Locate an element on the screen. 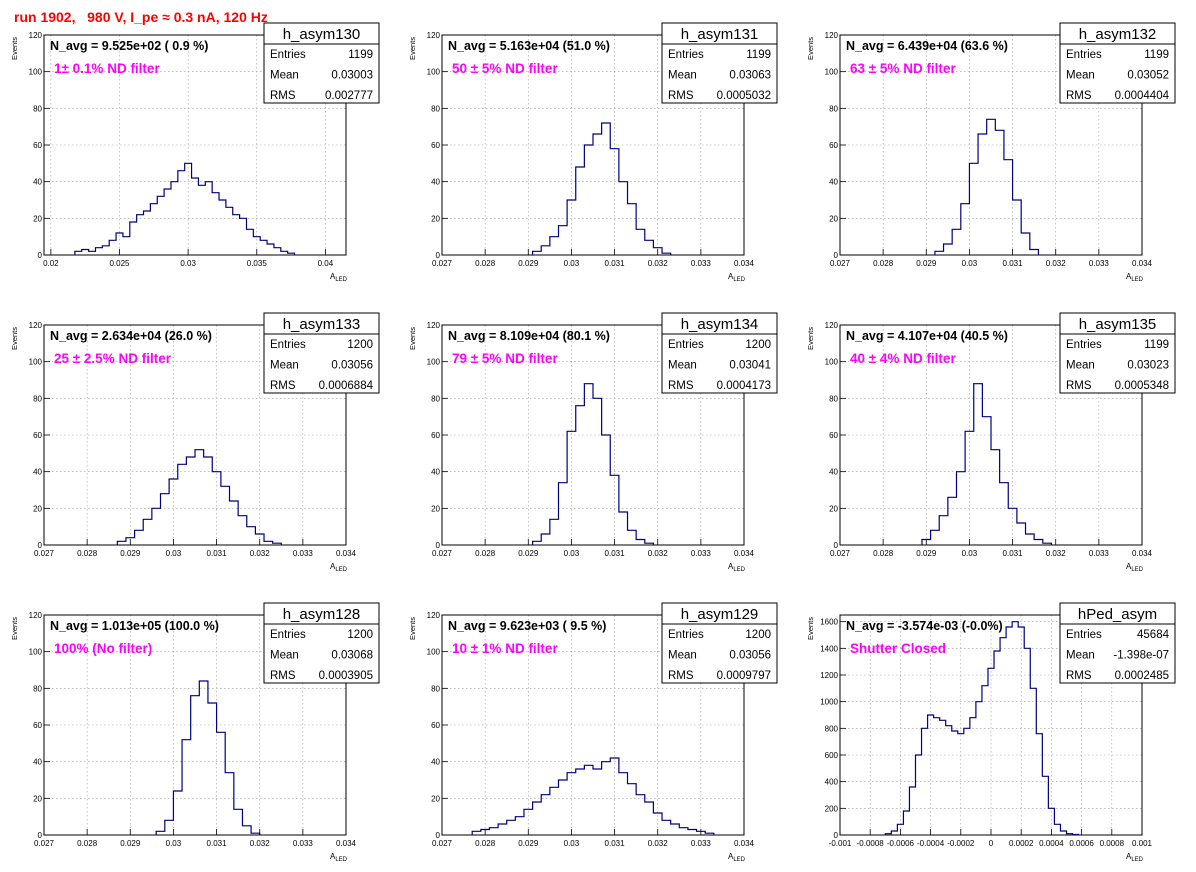 This screenshot has height=872, width=1196. navg-label: N_avg = 4.107e+04 (40.5 %) is located at coordinates (927, 336).